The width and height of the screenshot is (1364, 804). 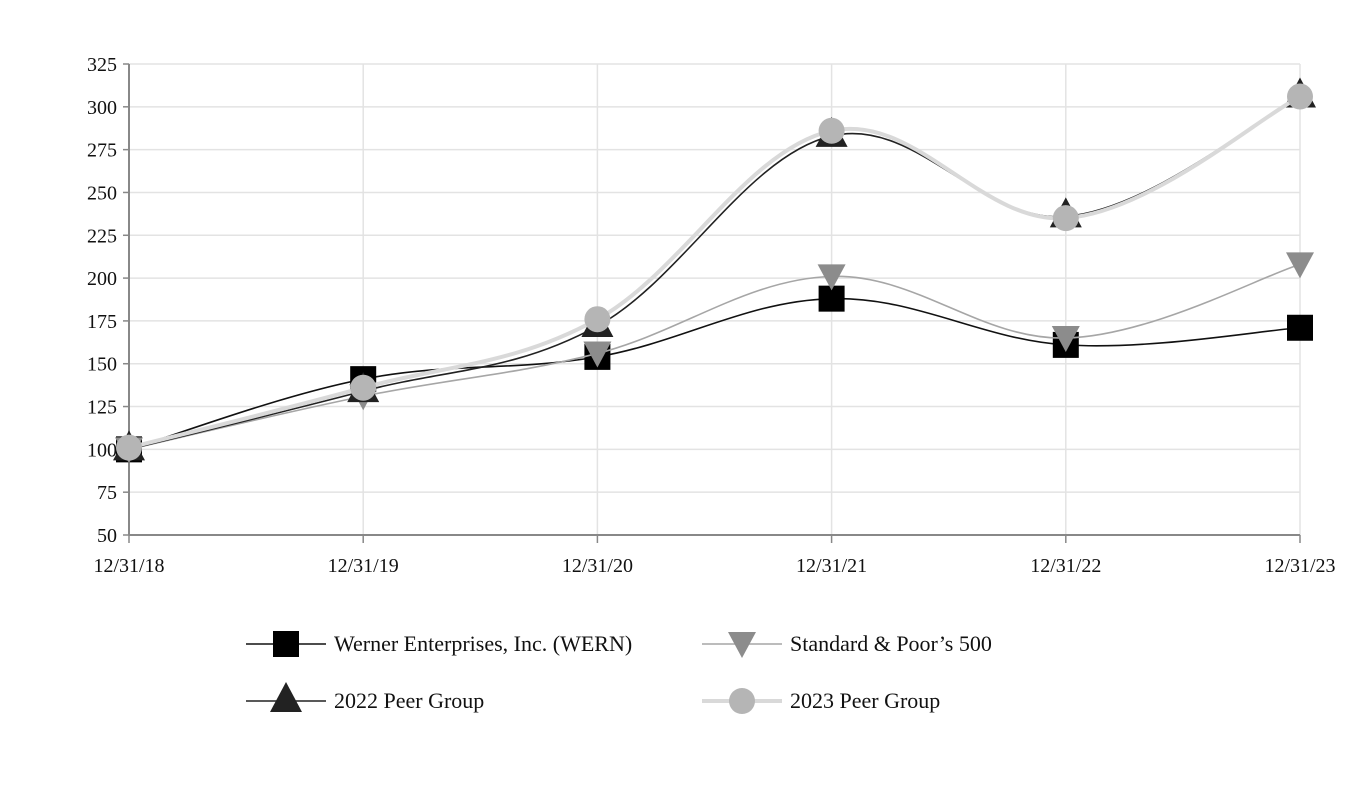 What do you see at coordinates (831, 566) in the screenshot?
I see `x-tick-label: 12/31/21` at bounding box center [831, 566].